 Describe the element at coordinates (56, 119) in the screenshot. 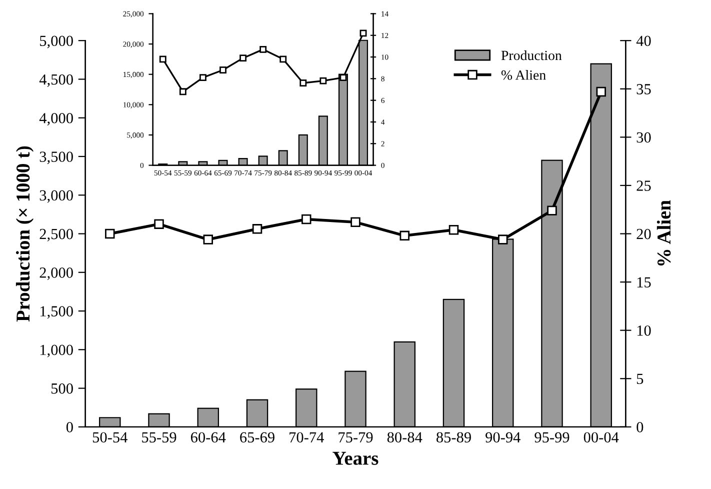

I see `y-tick-label: 4,000` at that location.